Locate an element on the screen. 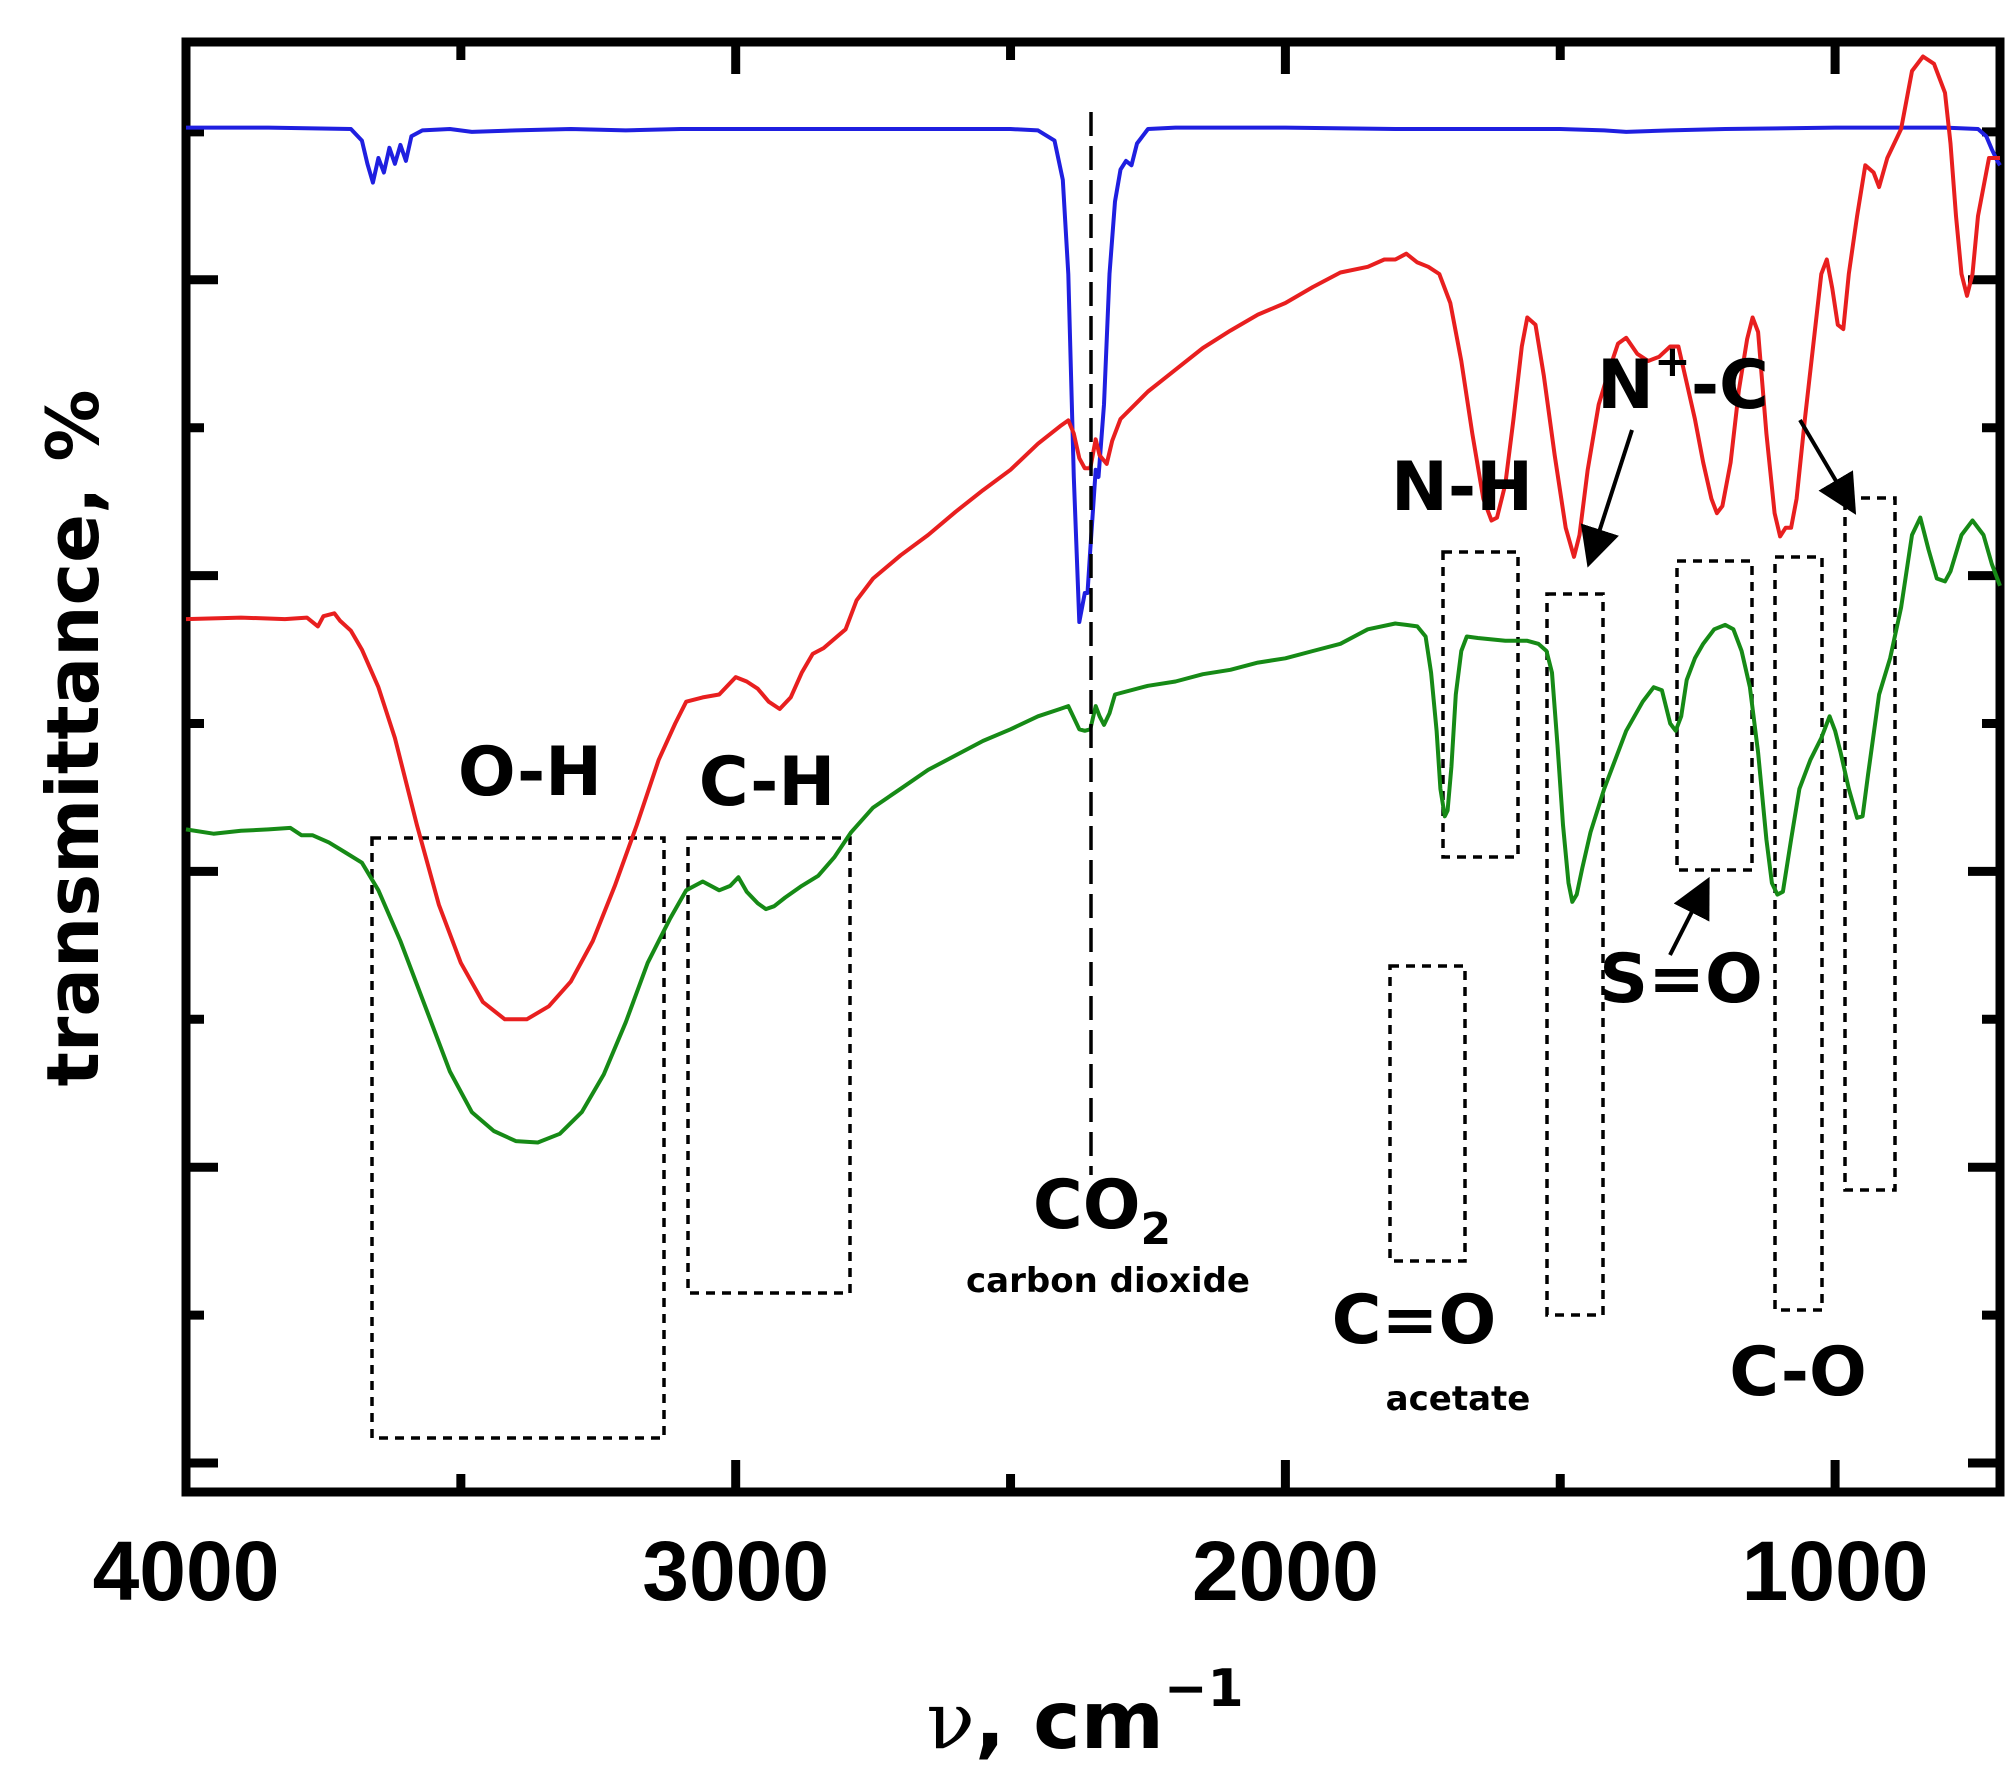  x-axis-title: ν, cm−1 is located at coordinates (1084, 1713).